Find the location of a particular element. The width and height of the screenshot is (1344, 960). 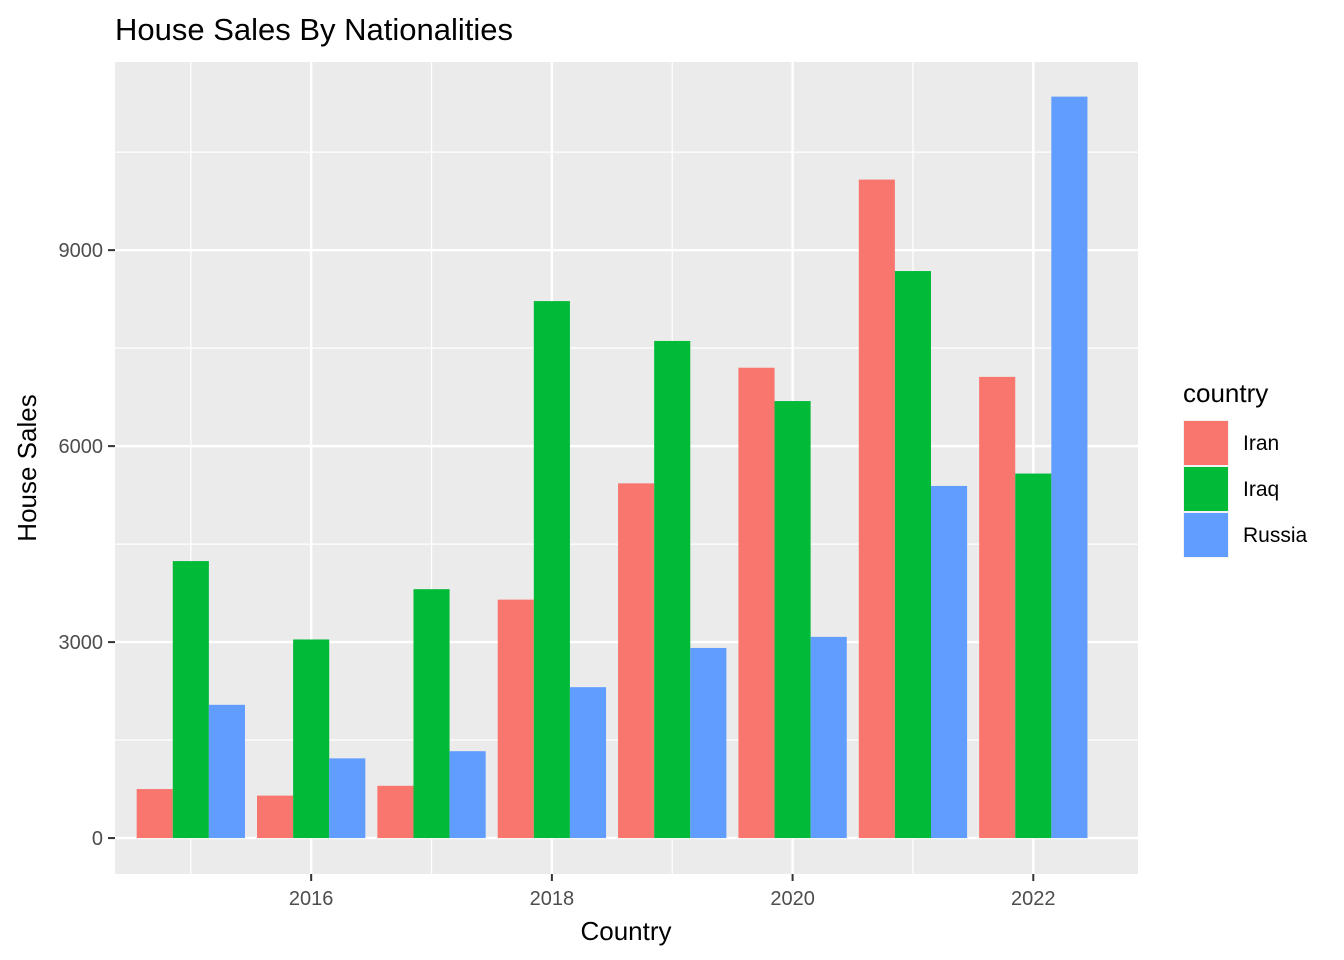

y-tick-label: 6000 is located at coordinates (81, 447).